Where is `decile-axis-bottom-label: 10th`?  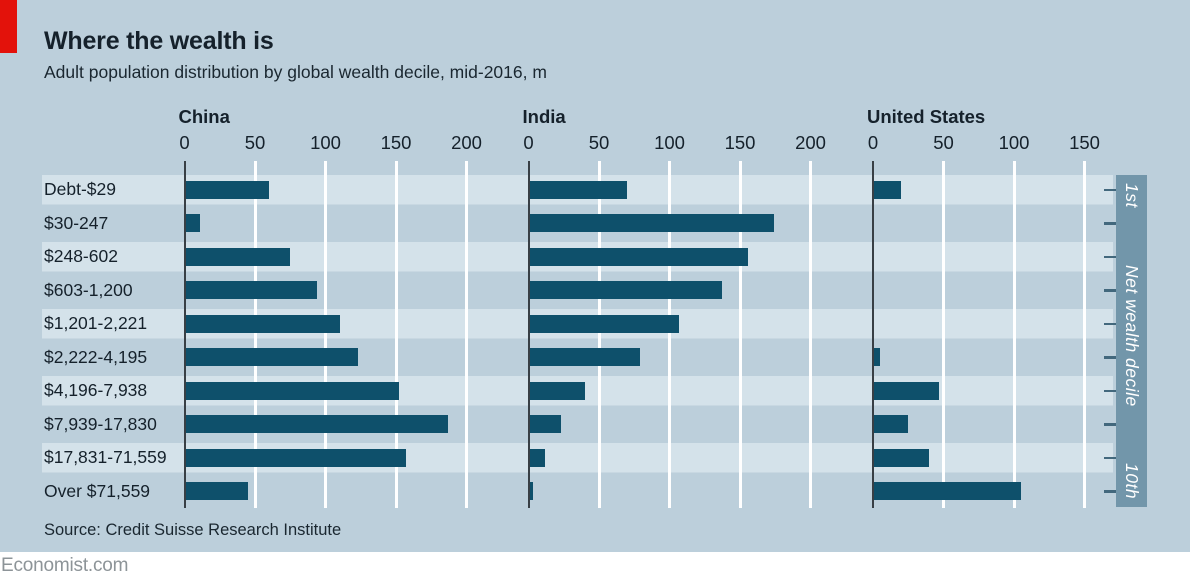 decile-axis-bottom-label: 10th is located at coordinates (1132, 480).